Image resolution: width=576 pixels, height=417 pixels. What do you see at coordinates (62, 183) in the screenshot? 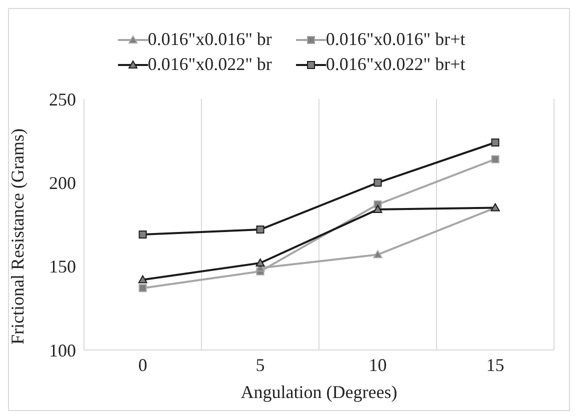
I see `y-tick-label: 200` at bounding box center [62, 183].